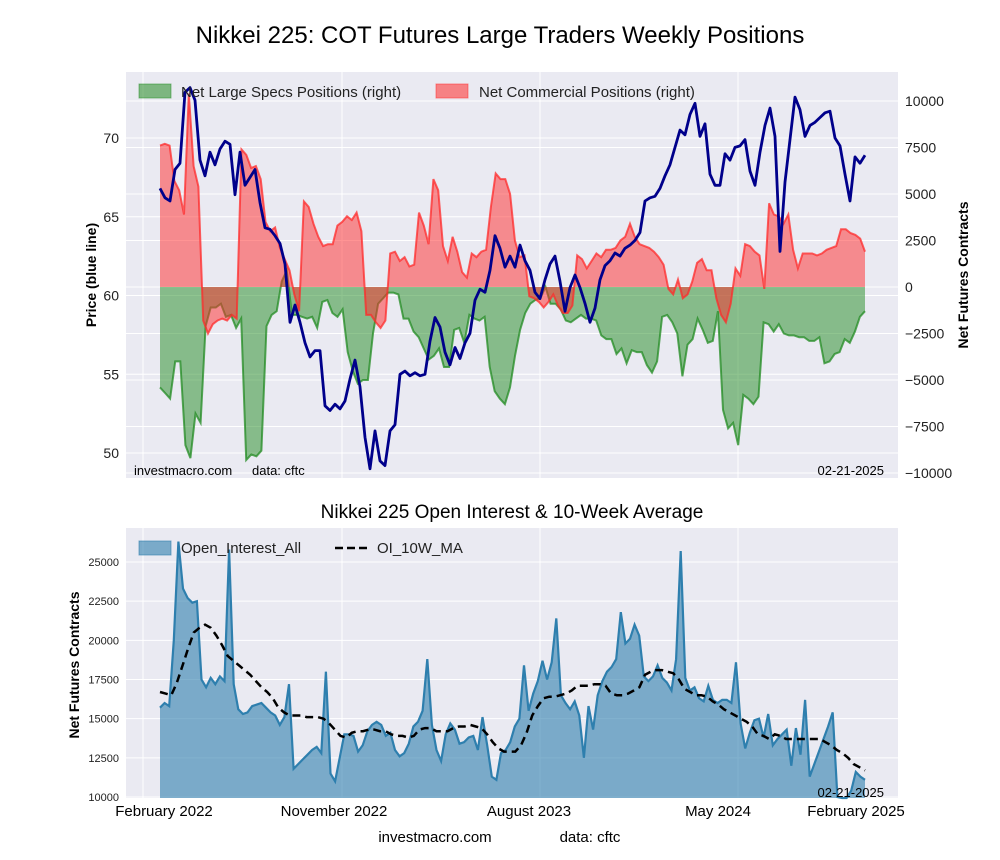  I want to click on legend-label-oi: Open_Interest_All, so click(241, 548).